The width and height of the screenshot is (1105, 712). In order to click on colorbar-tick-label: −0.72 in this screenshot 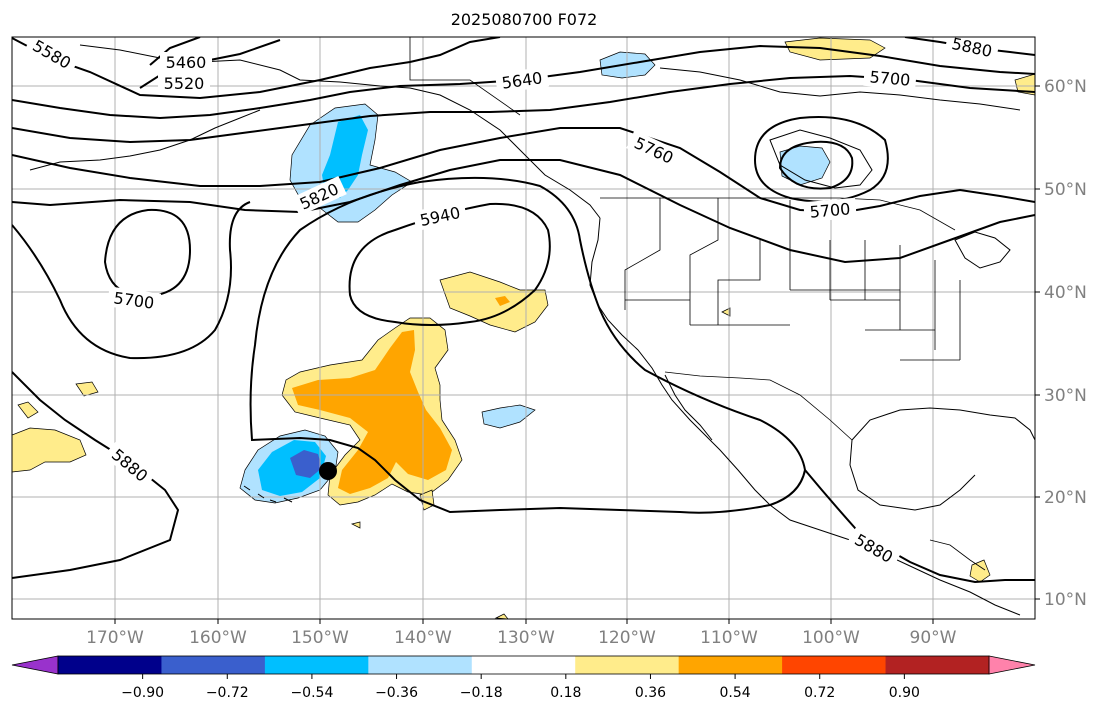, I will do `click(227, 693)`.